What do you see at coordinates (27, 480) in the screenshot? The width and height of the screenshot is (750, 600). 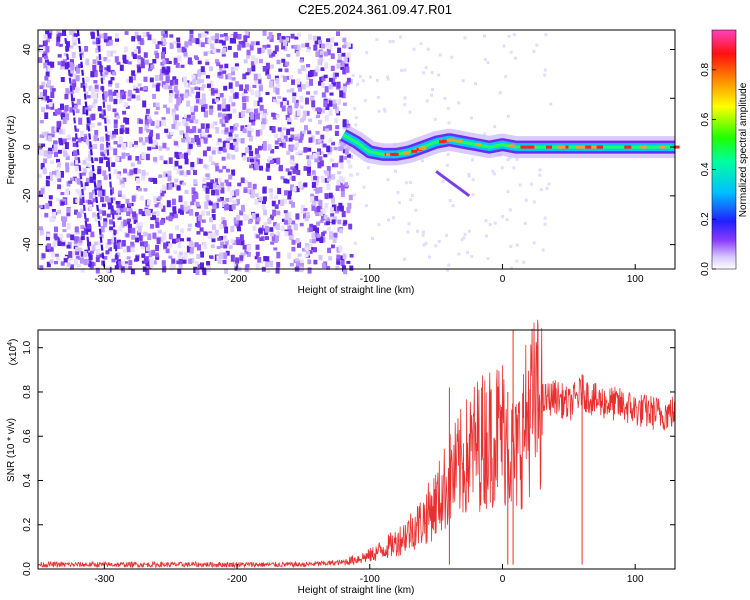 I see `y-tick-label: 0.4` at bounding box center [27, 480].